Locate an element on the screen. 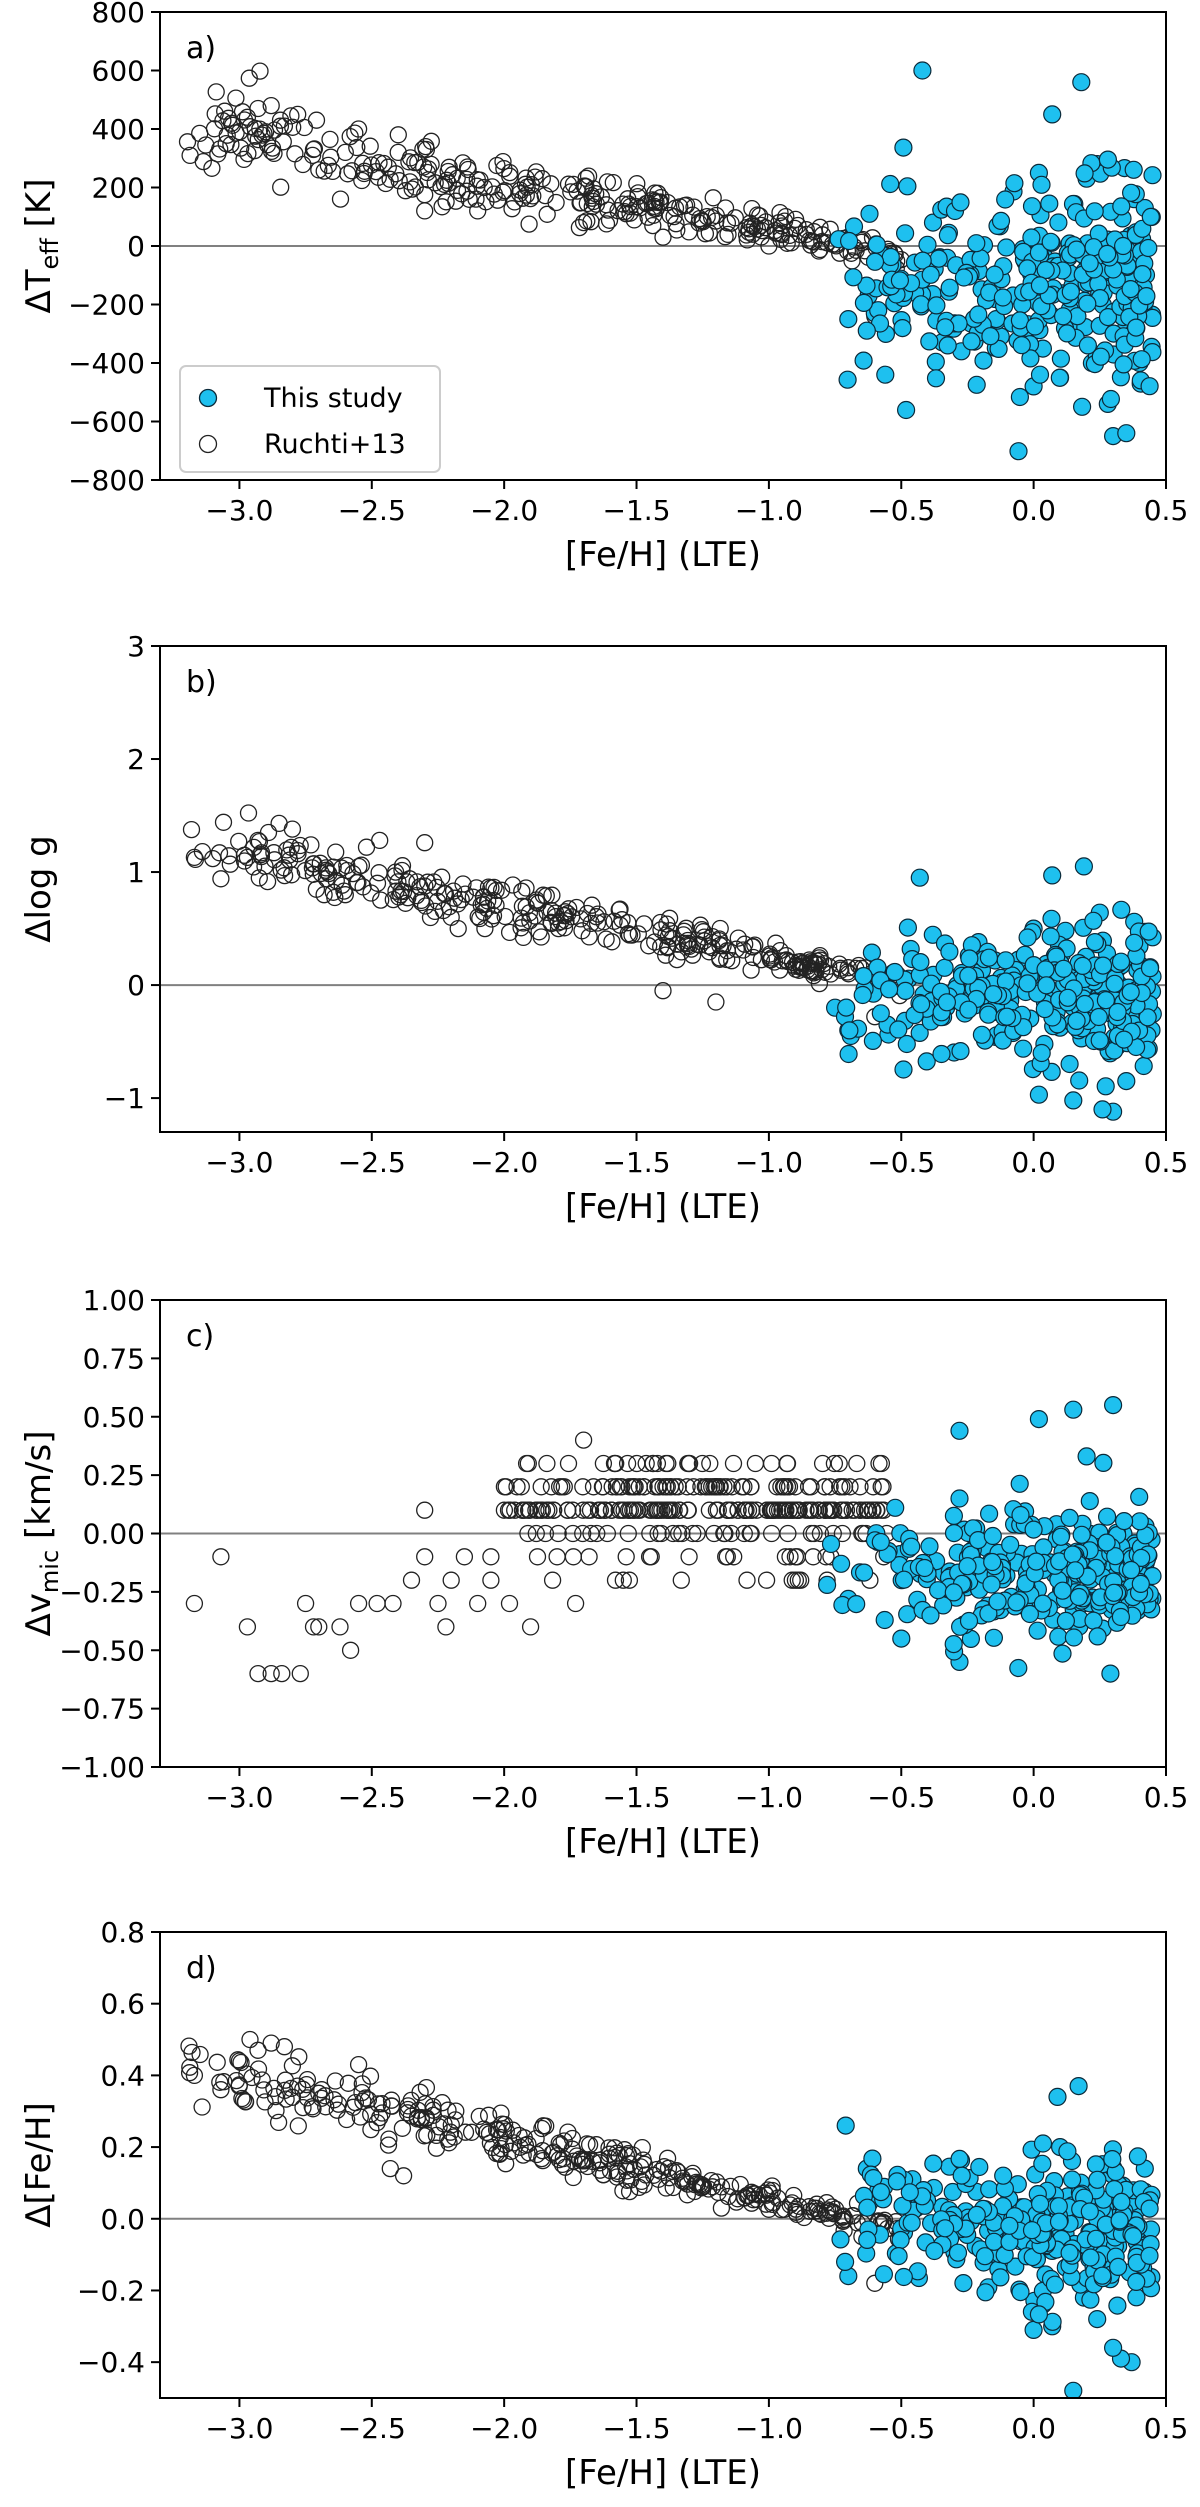 This screenshot has height=2507, width=1200. y-tick-label: −200 is located at coordinates (106, 305).